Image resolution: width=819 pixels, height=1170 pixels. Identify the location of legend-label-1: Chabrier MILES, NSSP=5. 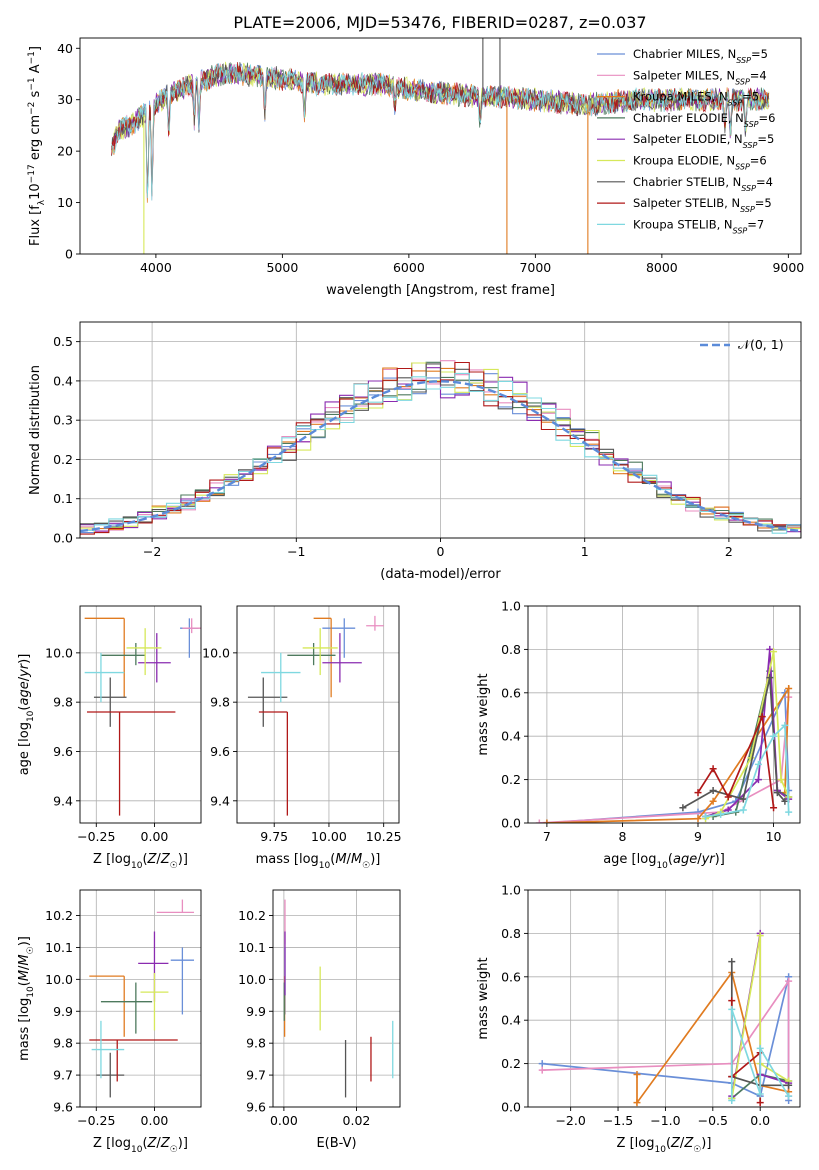
(700, 56).